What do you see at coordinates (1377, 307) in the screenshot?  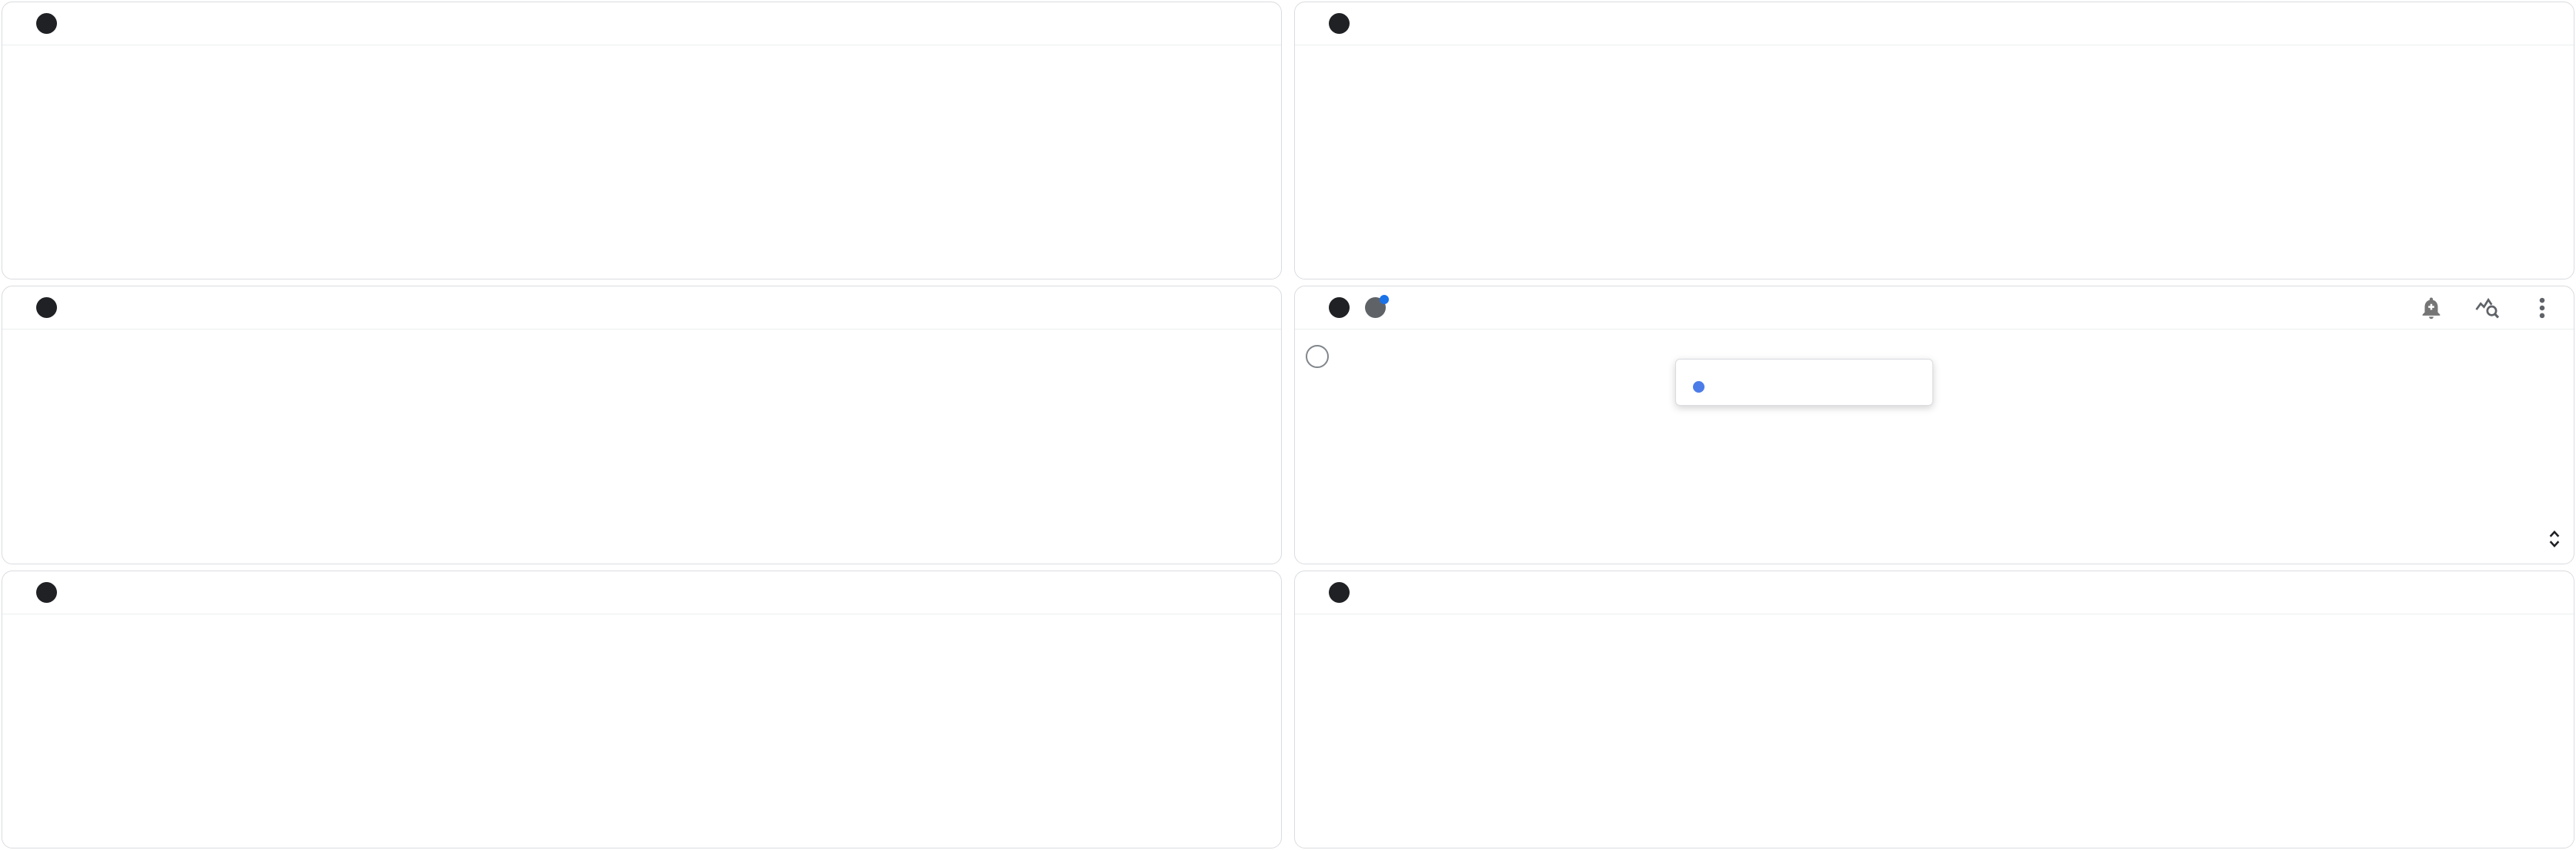 I see `info-icon` at bounding box center [1377, 307].